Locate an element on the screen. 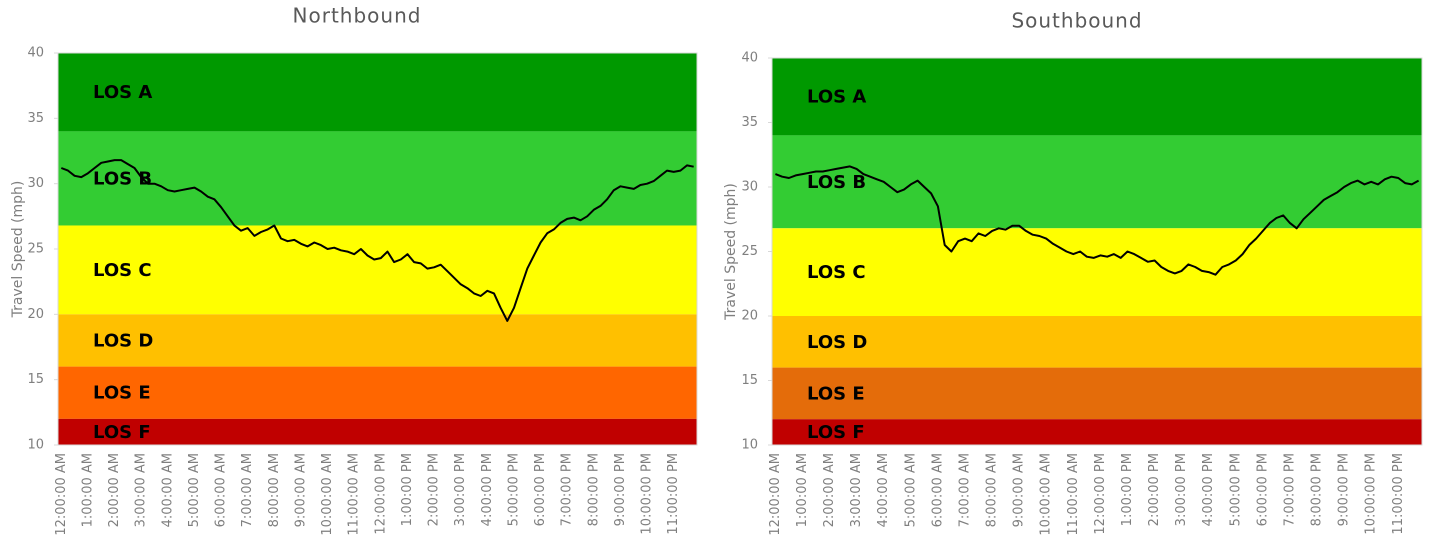 The image size is (1435, 541). chart-title: Southbound is located at coordinates (1076, 21).